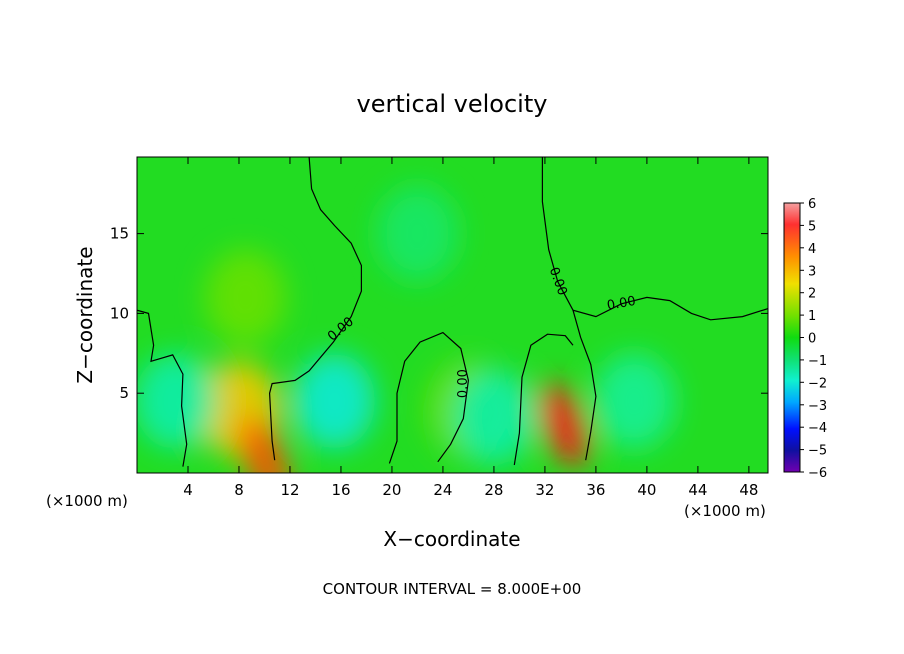  What do you see at coordinates (792, 337) in the screenshot?
I see `colorbar-gradient` at bounding box center [792, 337].